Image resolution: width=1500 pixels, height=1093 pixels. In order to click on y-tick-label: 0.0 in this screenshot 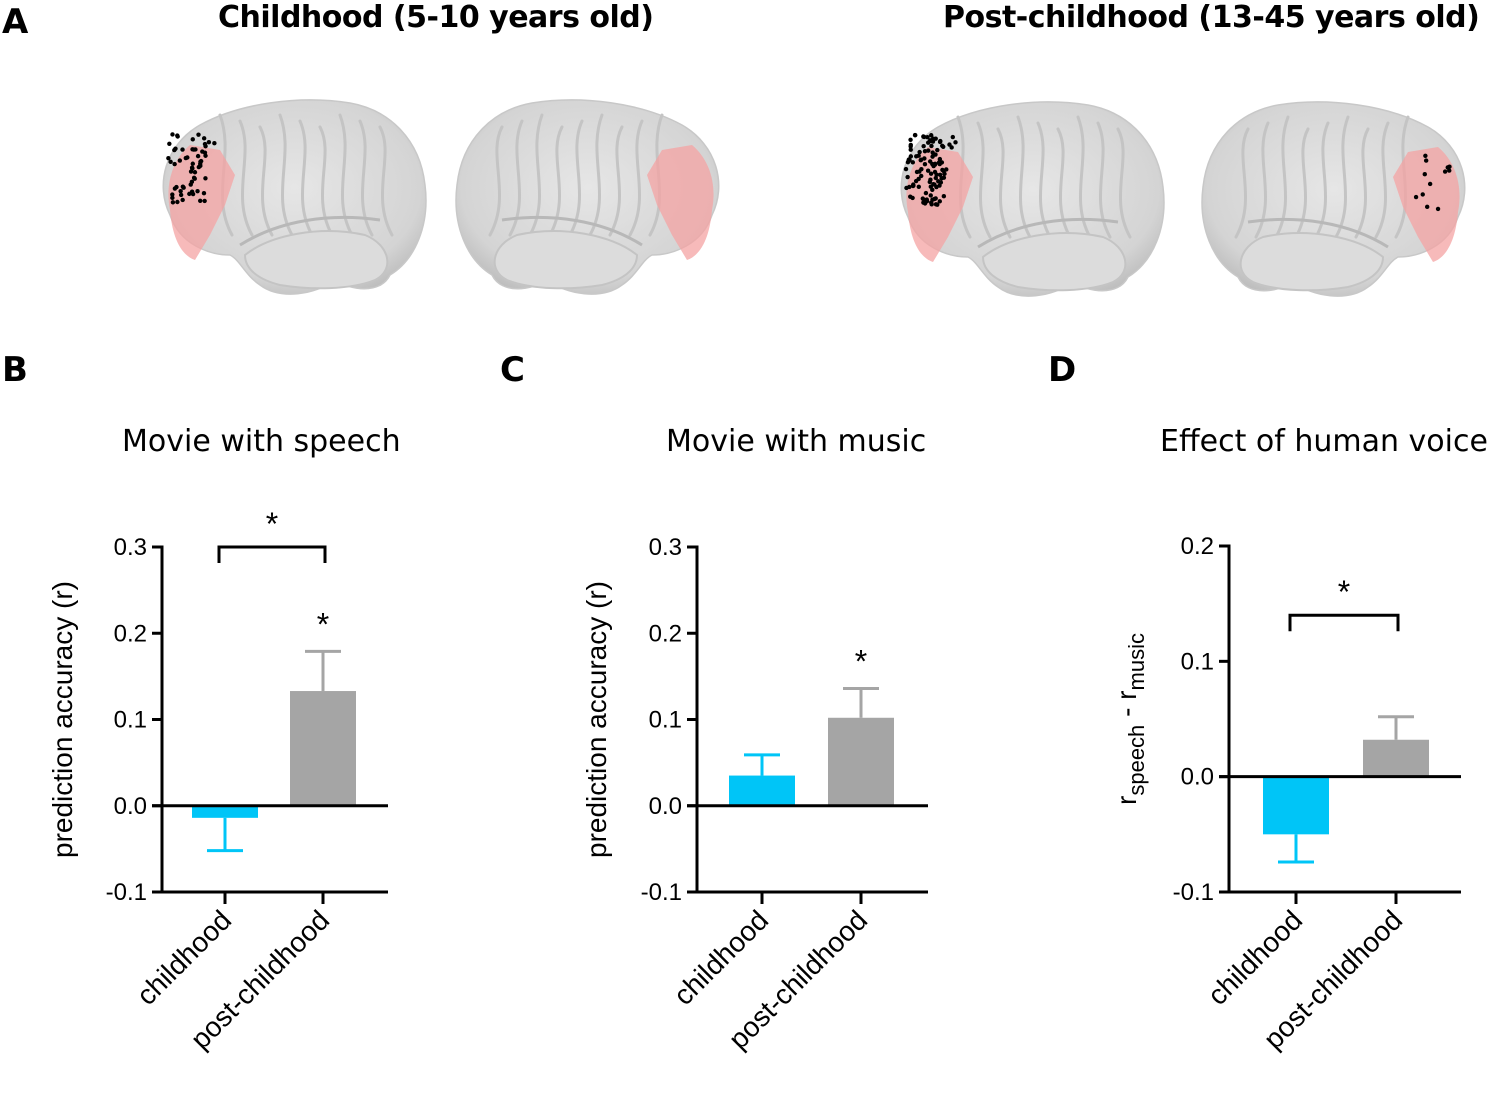, I will do `click(130, 806)`.